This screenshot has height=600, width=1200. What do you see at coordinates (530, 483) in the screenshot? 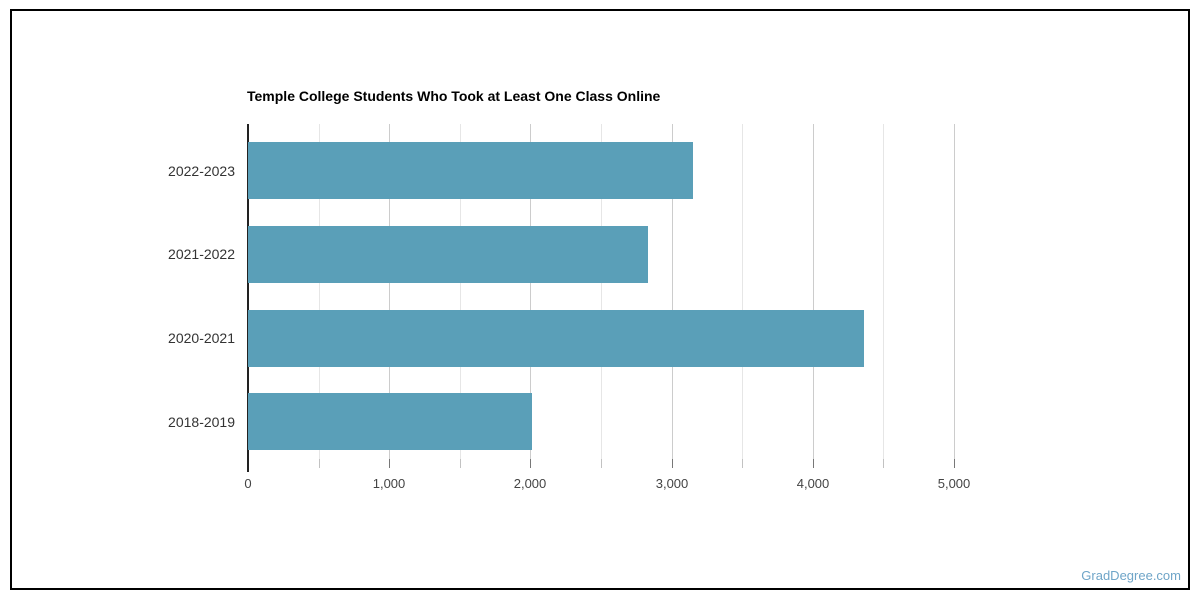
I see `x-tick-label: 2,000` at bounding box center [530, 483].